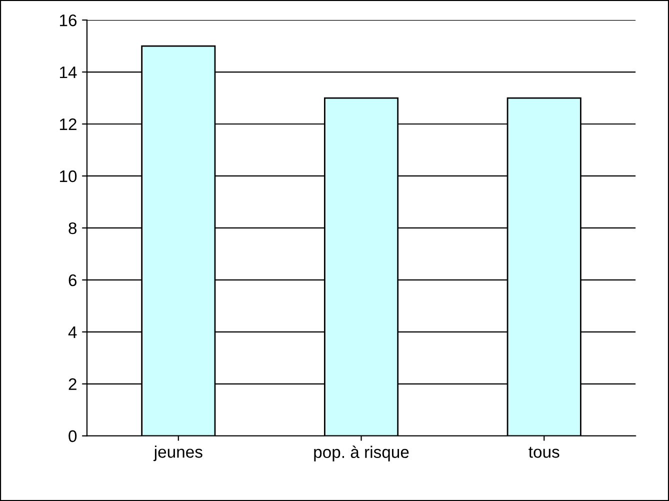 This screenshot has height=501, width=669. What do you see at coordinates (72, 384) in the screenshot?
I see `y-tick-label: 2` at bounding box center [72, 384].